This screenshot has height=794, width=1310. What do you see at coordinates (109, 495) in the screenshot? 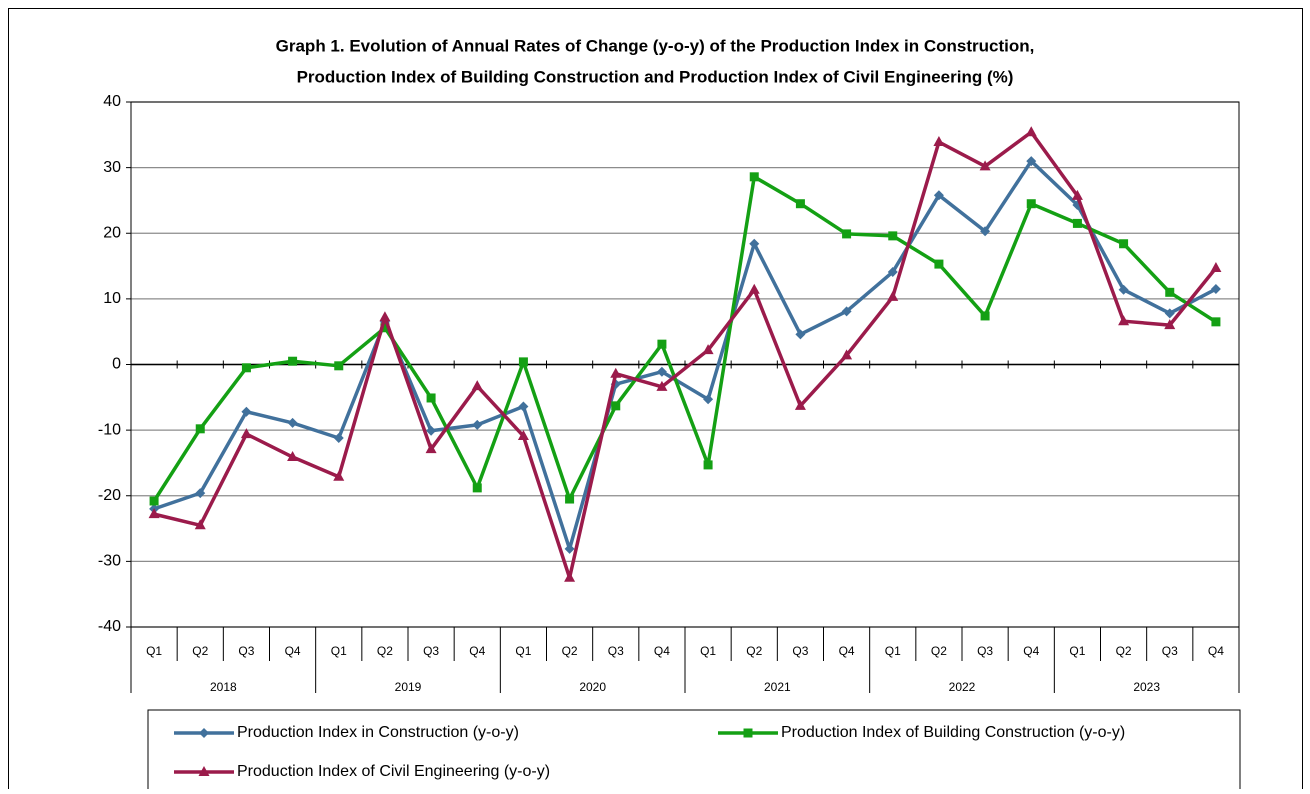
I see `y-tick-label: -20` at bounding box center [109, 495].